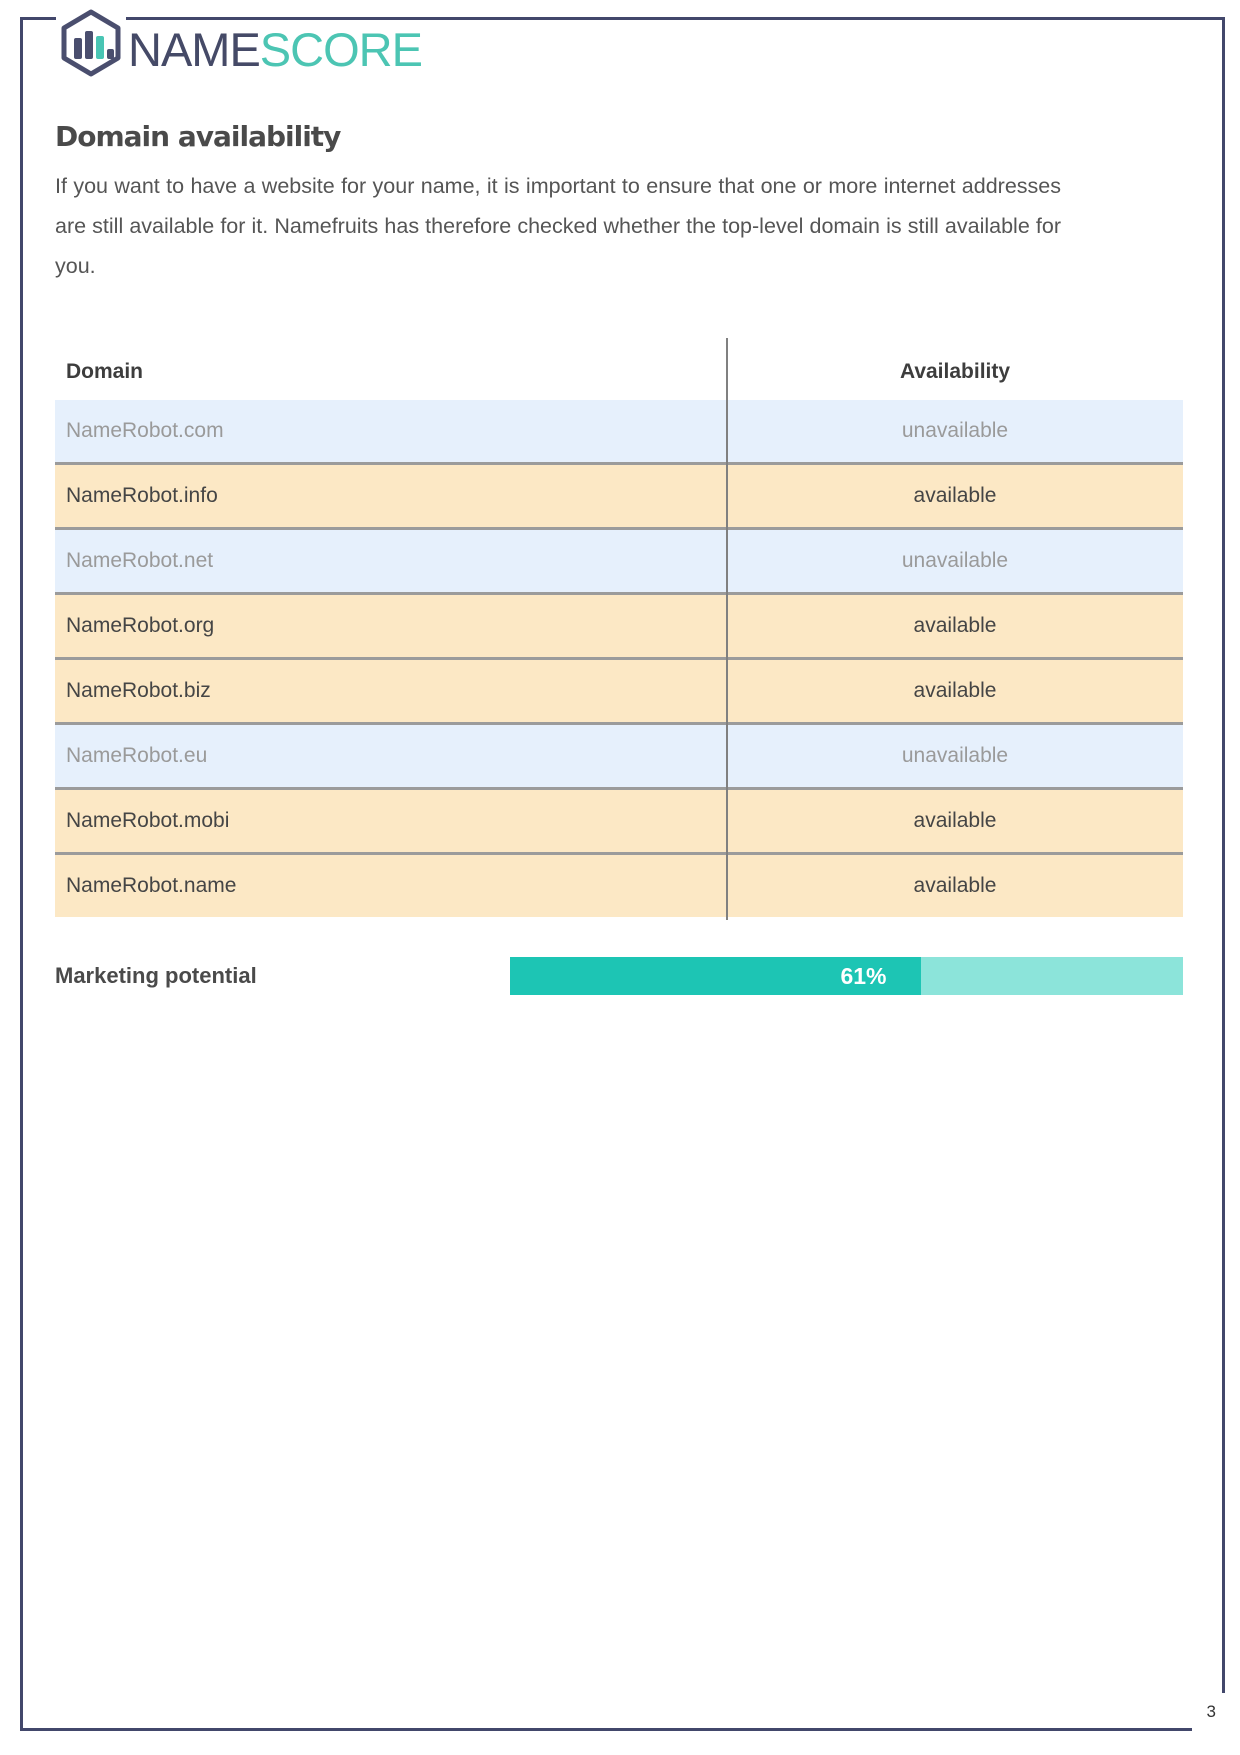  What do you see at coordinates (619, 431) in the screenshot?
I see `table-row: NameRobot.com unavailable` at bounding box center [619, 431].